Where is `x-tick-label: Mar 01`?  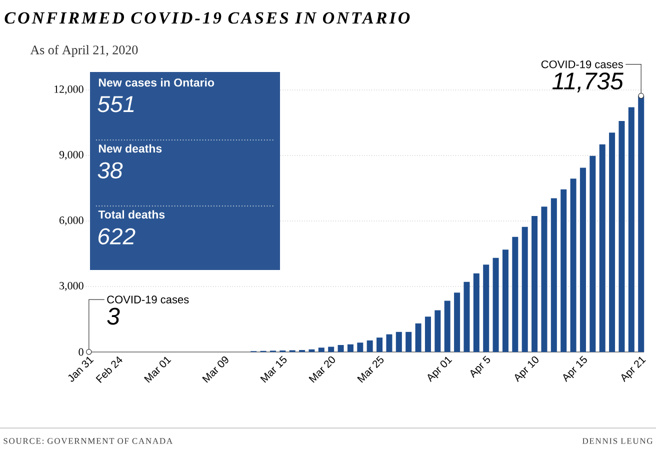
x-tick-label: Mar 01 is located at coordinates (158, 369).